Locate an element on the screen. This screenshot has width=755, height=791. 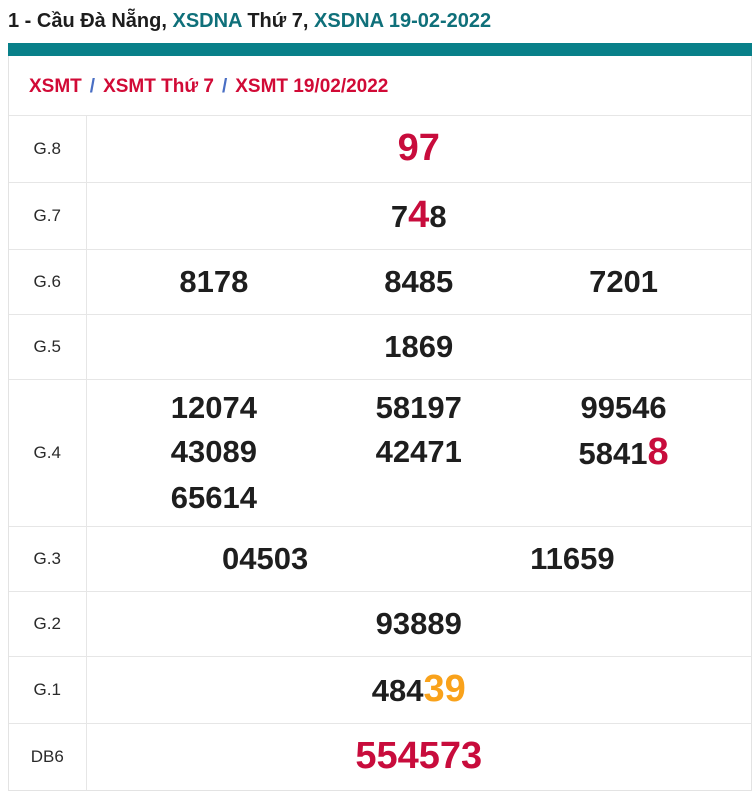
prize-values-grid: 93889 is located at coordinates (419, 624).